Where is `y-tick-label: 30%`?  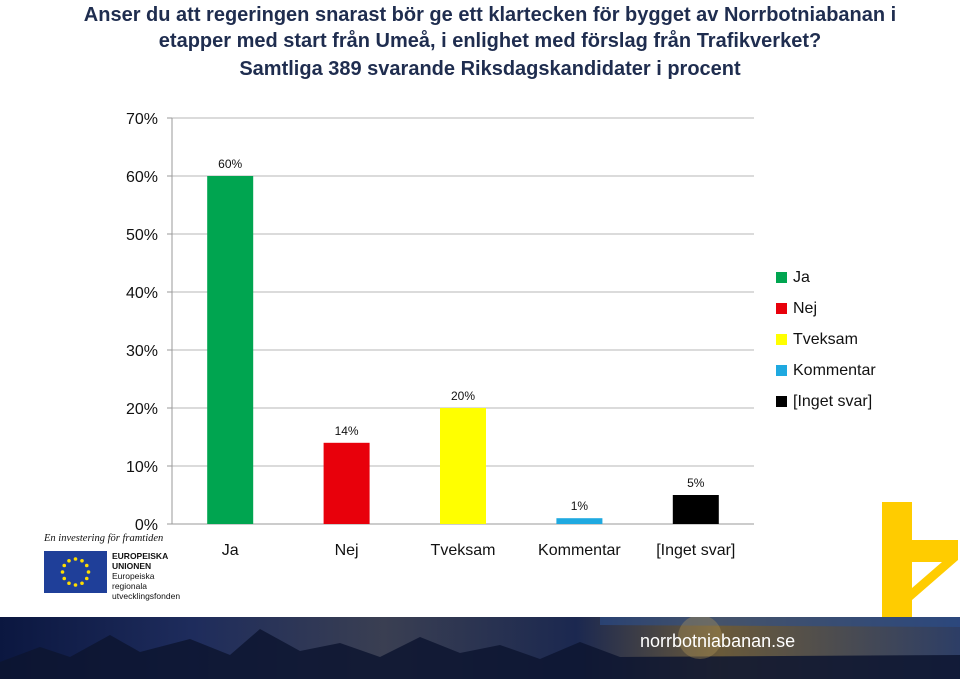
y-tick-label: 30% is located at coordinates (142, 351).